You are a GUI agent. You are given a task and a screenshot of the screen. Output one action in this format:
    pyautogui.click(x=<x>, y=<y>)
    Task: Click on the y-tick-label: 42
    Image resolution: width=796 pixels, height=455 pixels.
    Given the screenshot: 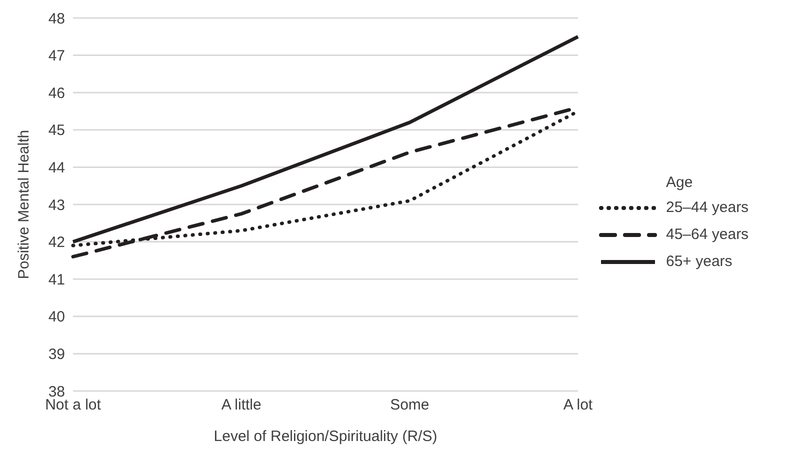 What is the action you would take?
    pyautogui.click(x=56, y=243)
    